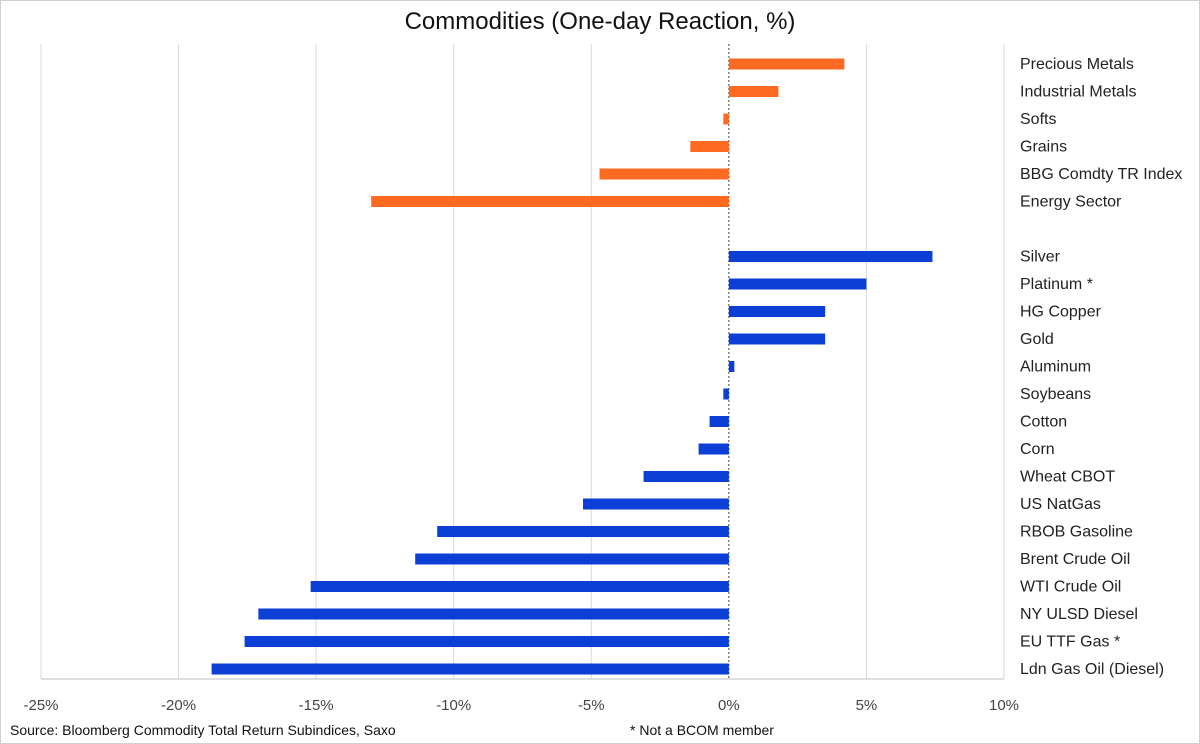 This screenshot has height=744, width=1200. Describe the element at coordinates (1004, 705) in the screenshot. I see `x-tick-label: 10%` at that location.